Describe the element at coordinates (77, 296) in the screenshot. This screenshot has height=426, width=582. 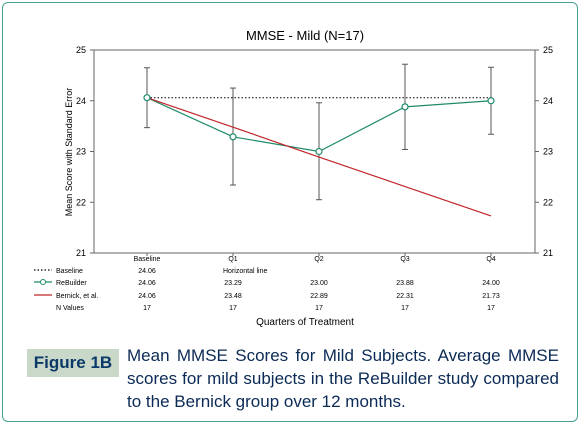
I see `table-legend-2: Bernick, et al.` at that location.